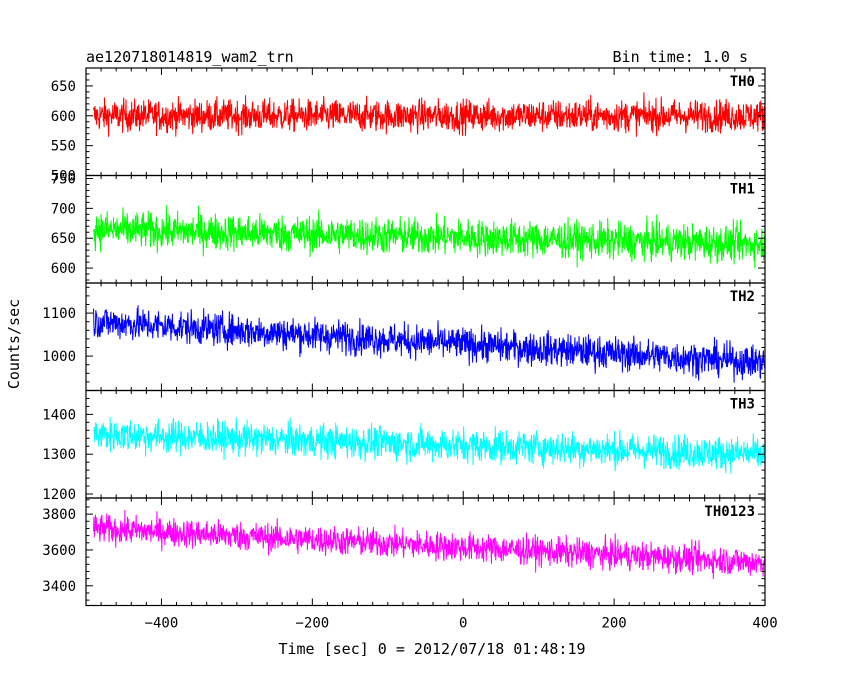  I want to click on y-tick-label: 1100, so click(59, 314).